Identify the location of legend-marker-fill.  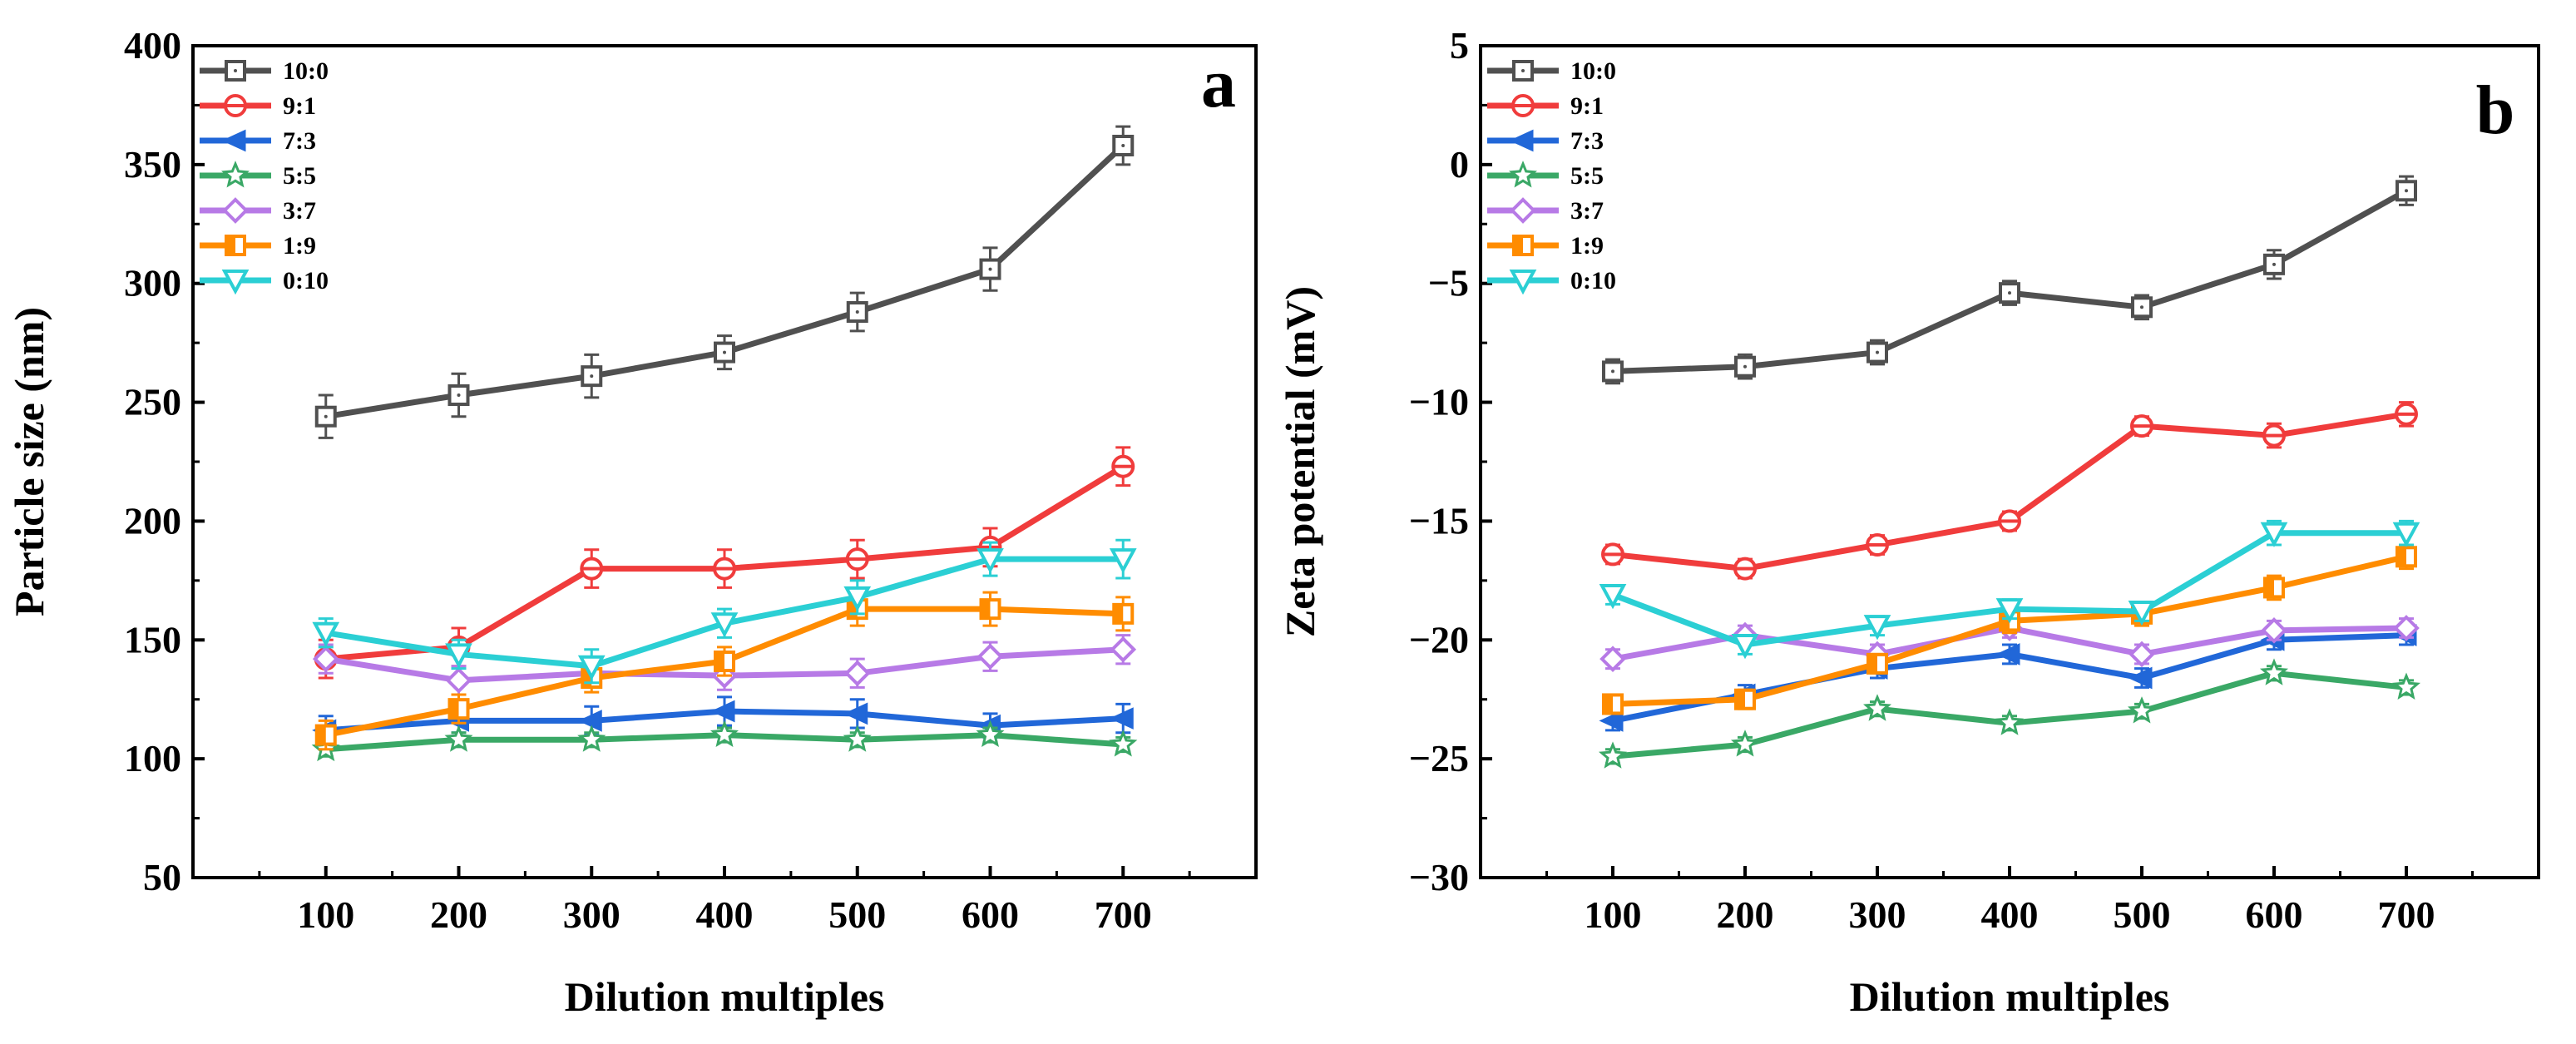
(230, 245).